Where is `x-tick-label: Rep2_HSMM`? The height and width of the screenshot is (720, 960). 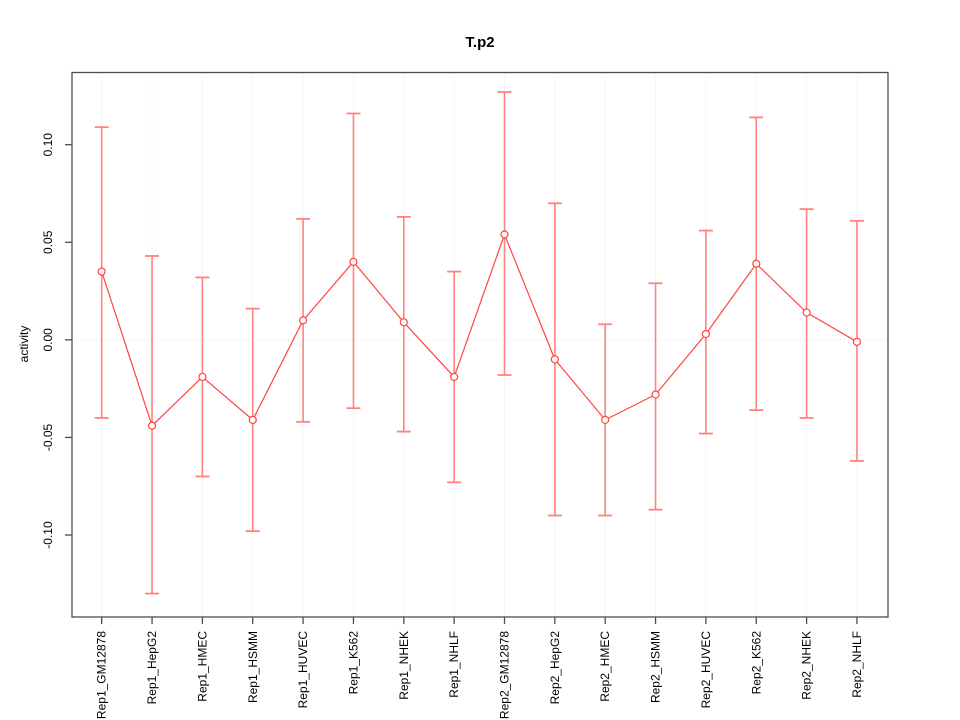
x-tick-label: Rep2_HSMM is located at coordinates (656, 667).